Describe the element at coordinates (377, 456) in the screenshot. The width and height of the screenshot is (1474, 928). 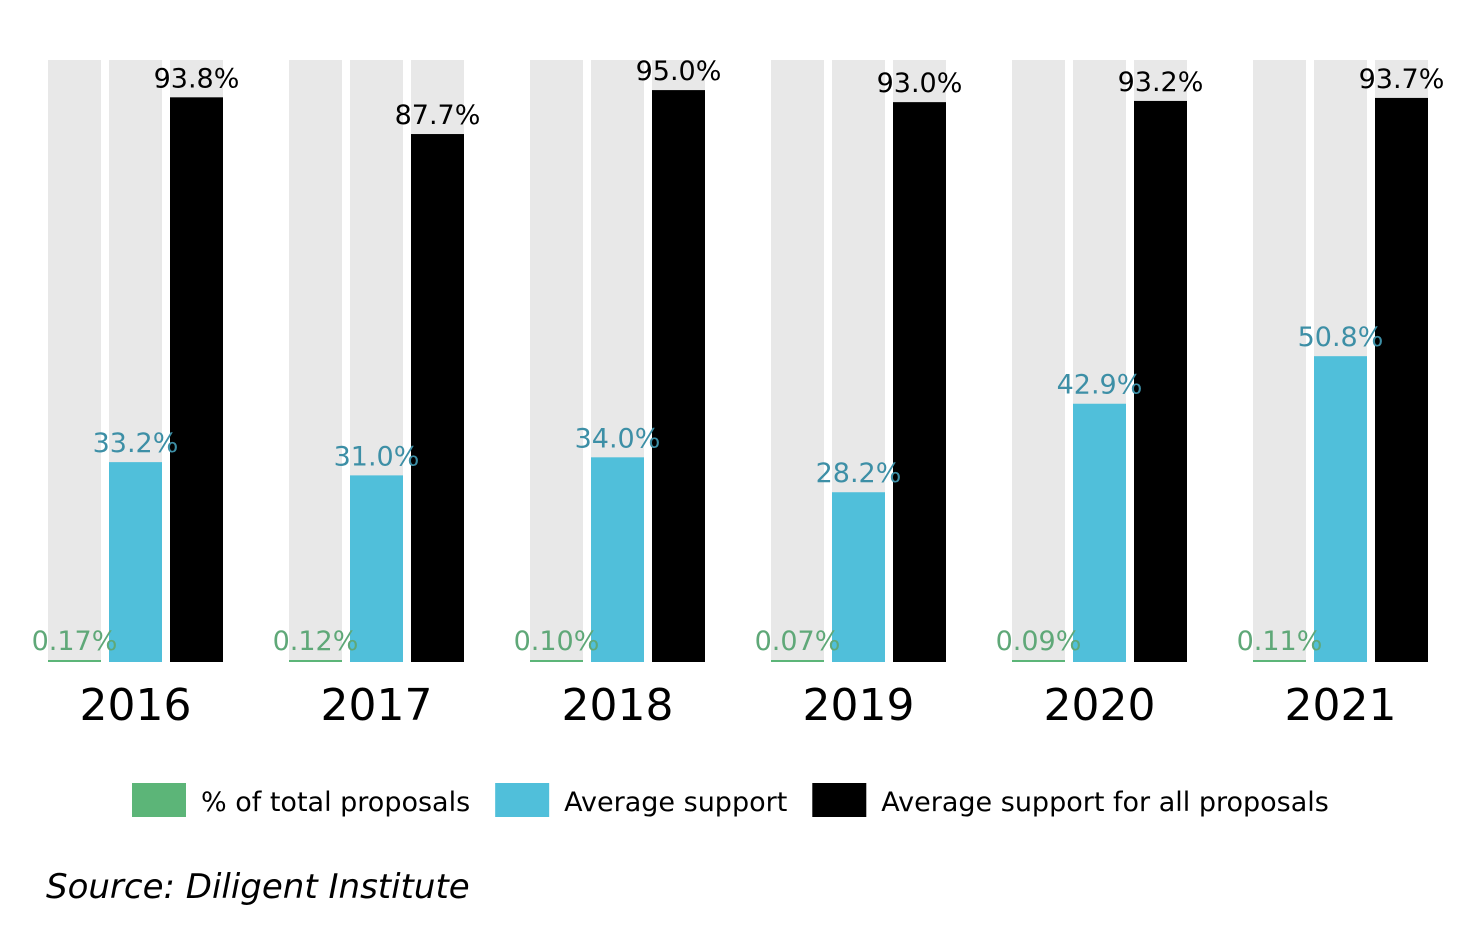
I see `data-label: 31.0%` at that location.